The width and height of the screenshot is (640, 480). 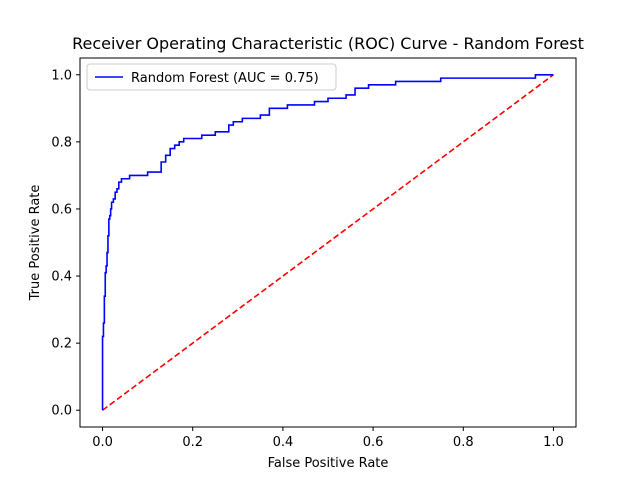 What do you see at coordinates (463, 442) in the screenshot?
I see `x-tick-label: 0.8` at bounding box center [463, 442].